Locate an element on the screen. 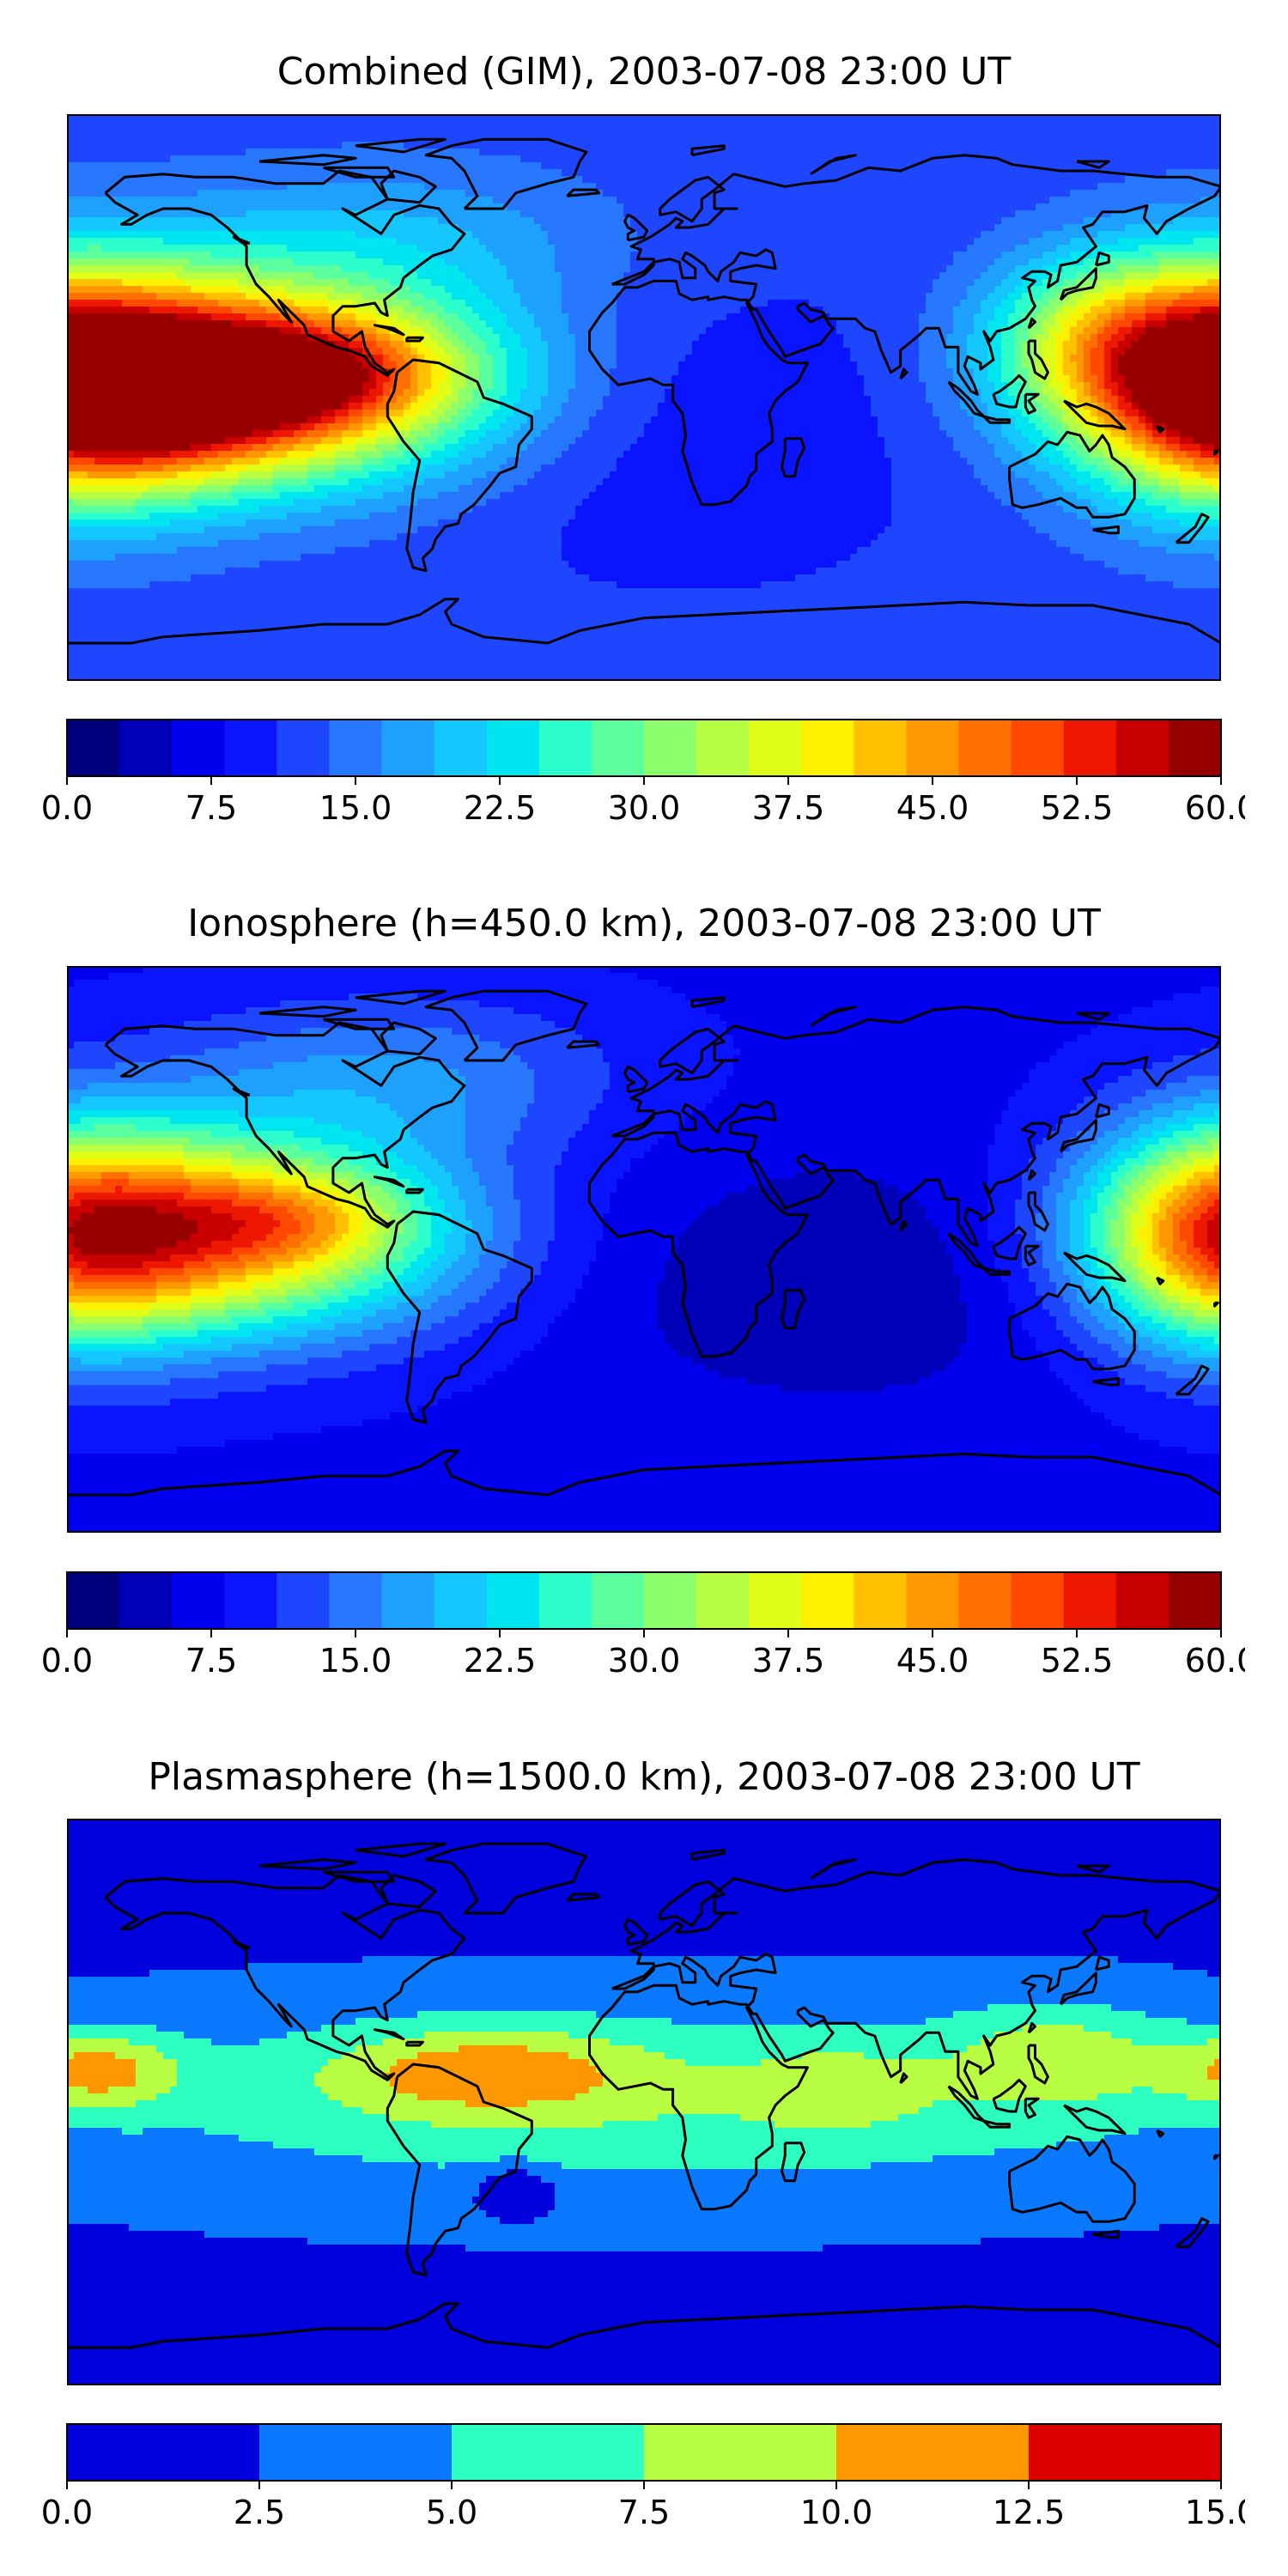 This screenshot has height=2576, width=1288. plasmasphere-colorbar: 0.0 2.5 5.0 7.5 10.0 12.5 15.0 is located at coordinates (644, 2477).